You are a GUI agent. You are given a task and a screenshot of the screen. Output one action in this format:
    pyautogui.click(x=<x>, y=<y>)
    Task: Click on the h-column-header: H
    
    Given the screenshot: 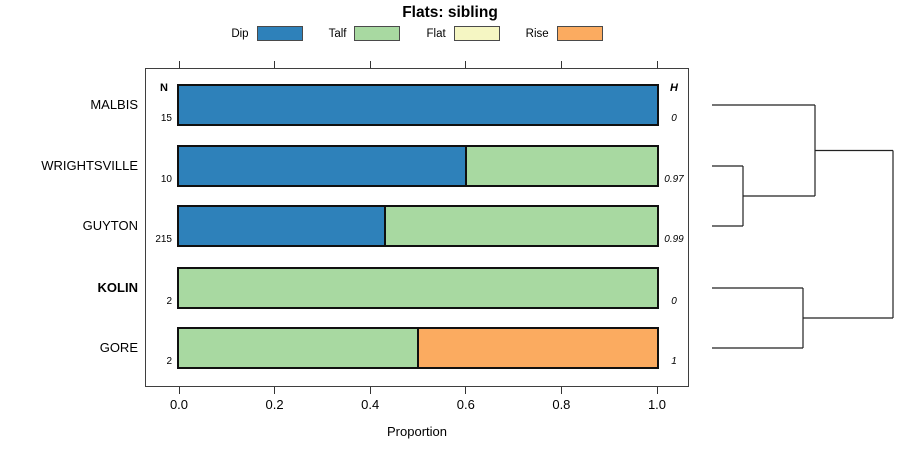 What is the action you would take?
    pyautogui.click(x=674, y=88)
    